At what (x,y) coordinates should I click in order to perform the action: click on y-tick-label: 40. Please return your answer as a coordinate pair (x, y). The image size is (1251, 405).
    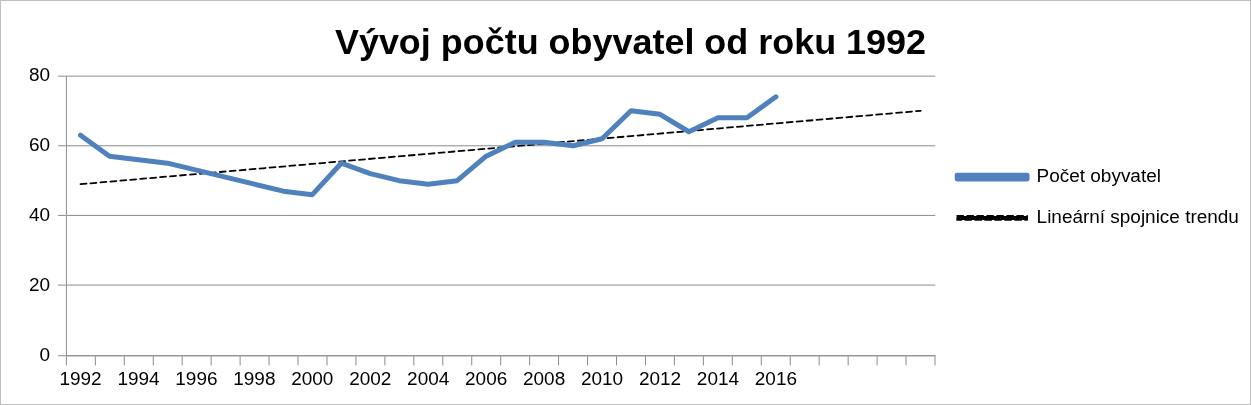
    Looking at the image, I should click on (39, 214).